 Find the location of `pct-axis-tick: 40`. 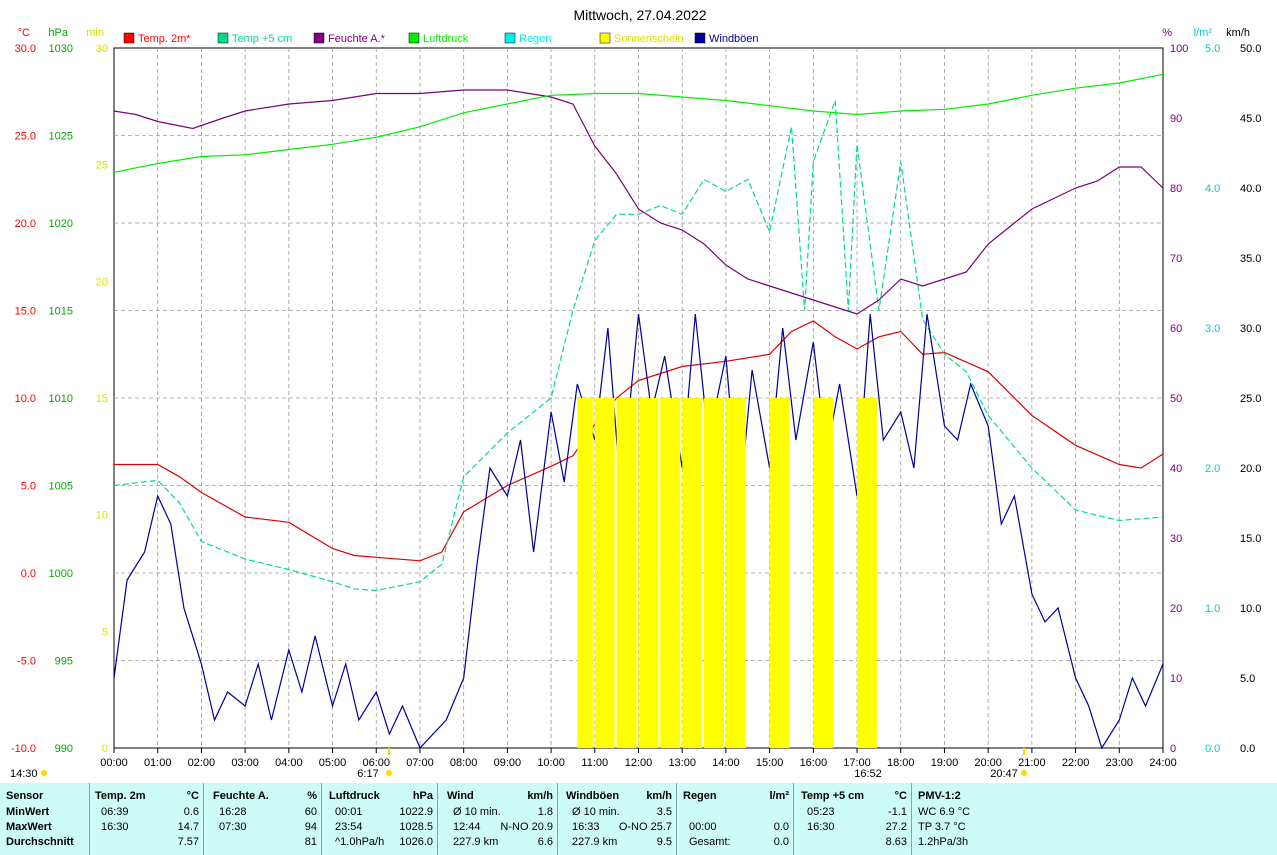

pct-axis-tick: 40 is located at coordinates (1176, 469).